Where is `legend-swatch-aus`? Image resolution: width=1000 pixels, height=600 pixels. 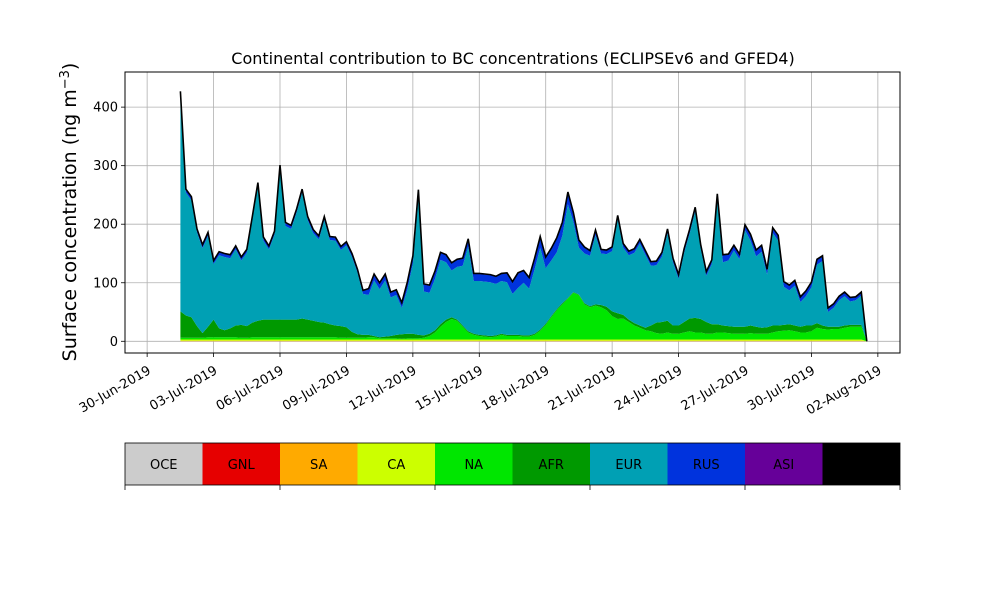 legend-swatch-aus is located at coordinates (861, 464).